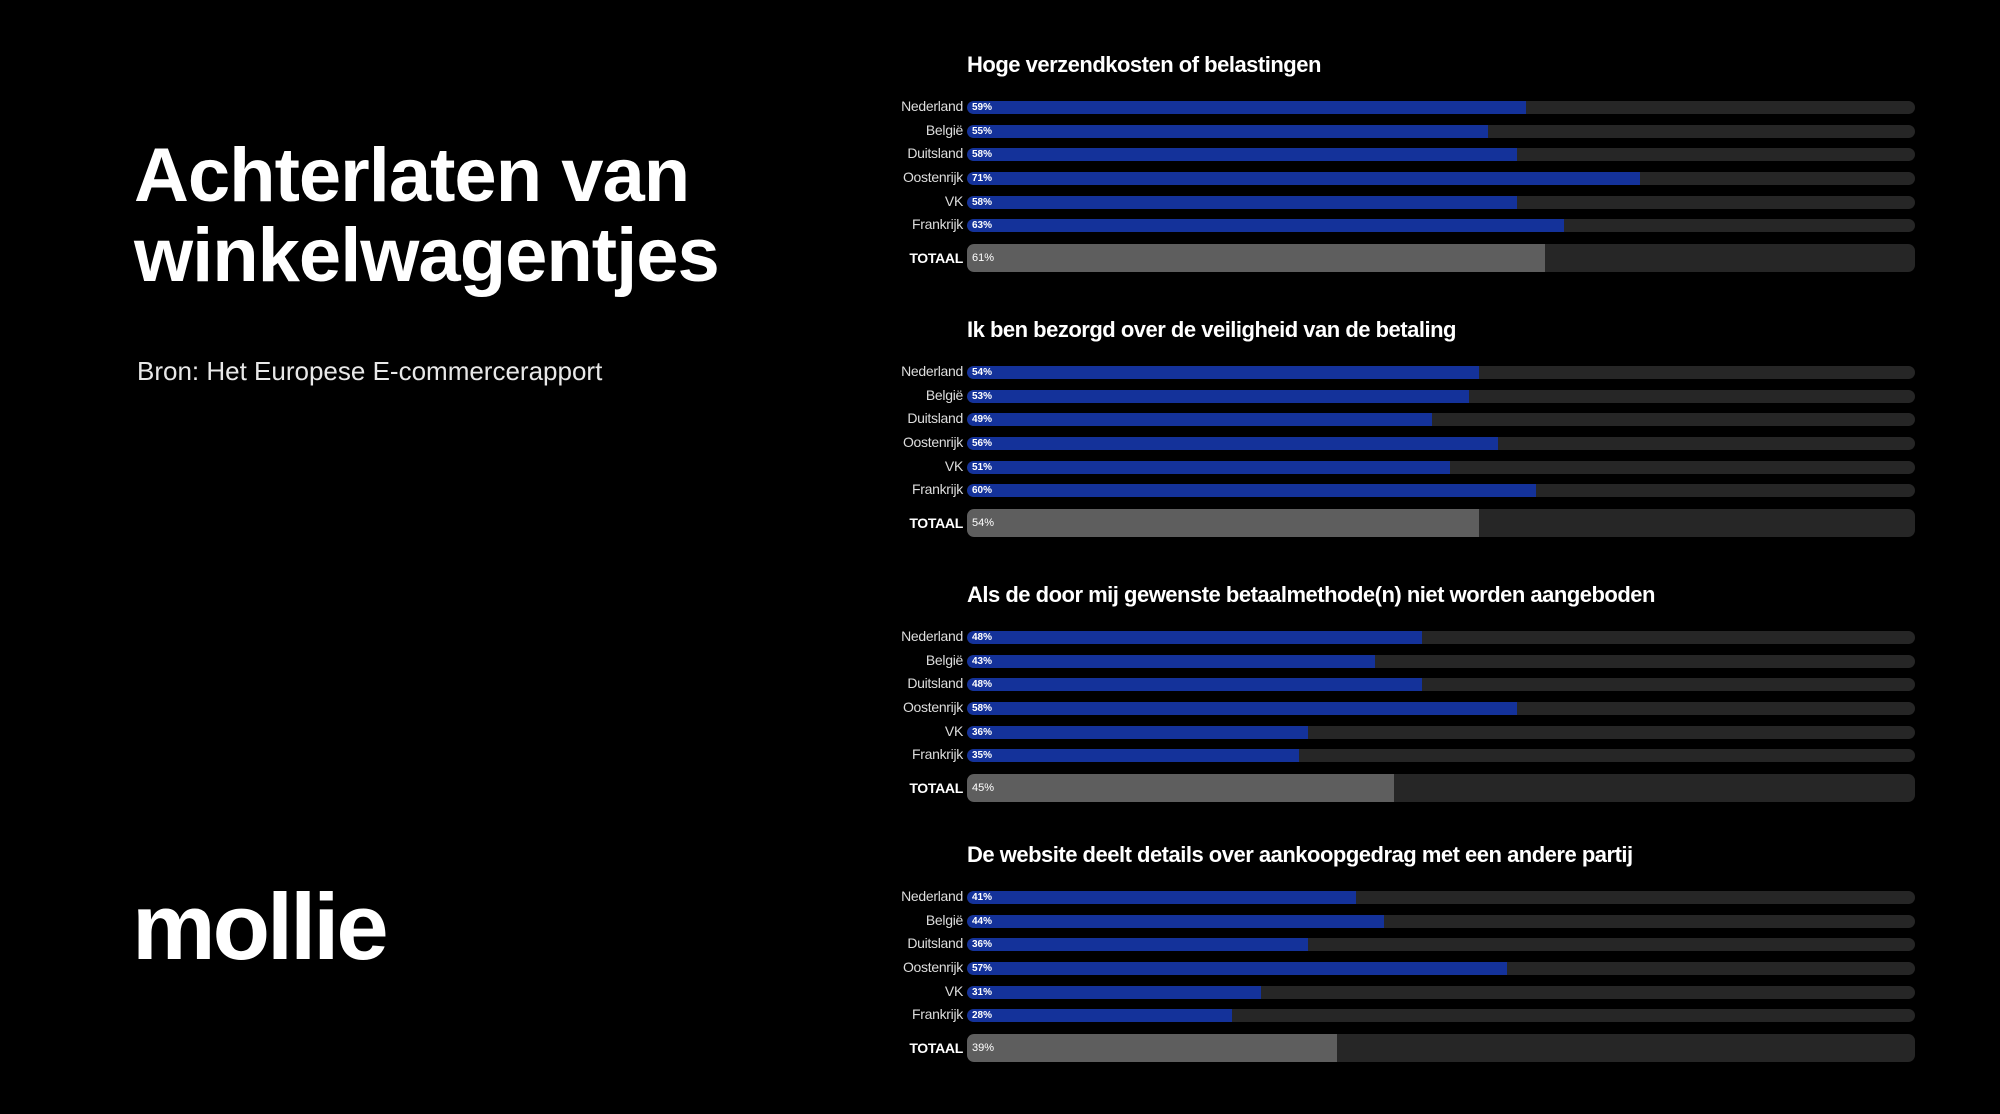 The image size is (2000, 1114). I want to click on bar-track: 36%, so click(1441, 944).